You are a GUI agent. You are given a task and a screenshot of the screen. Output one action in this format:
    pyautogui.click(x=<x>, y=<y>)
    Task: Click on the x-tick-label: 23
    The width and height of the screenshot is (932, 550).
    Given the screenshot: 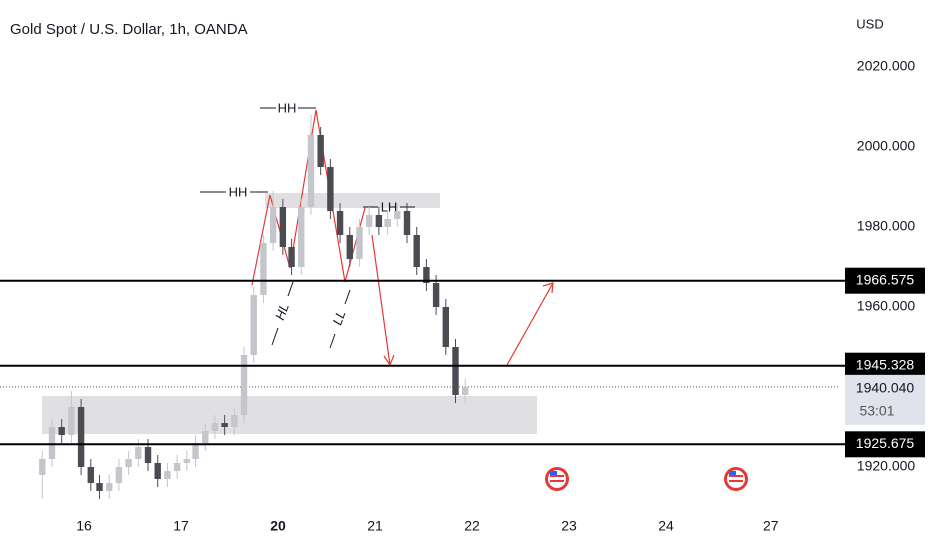 What is the action you would take?
    pyautogui.click(x=569, y=526)
    